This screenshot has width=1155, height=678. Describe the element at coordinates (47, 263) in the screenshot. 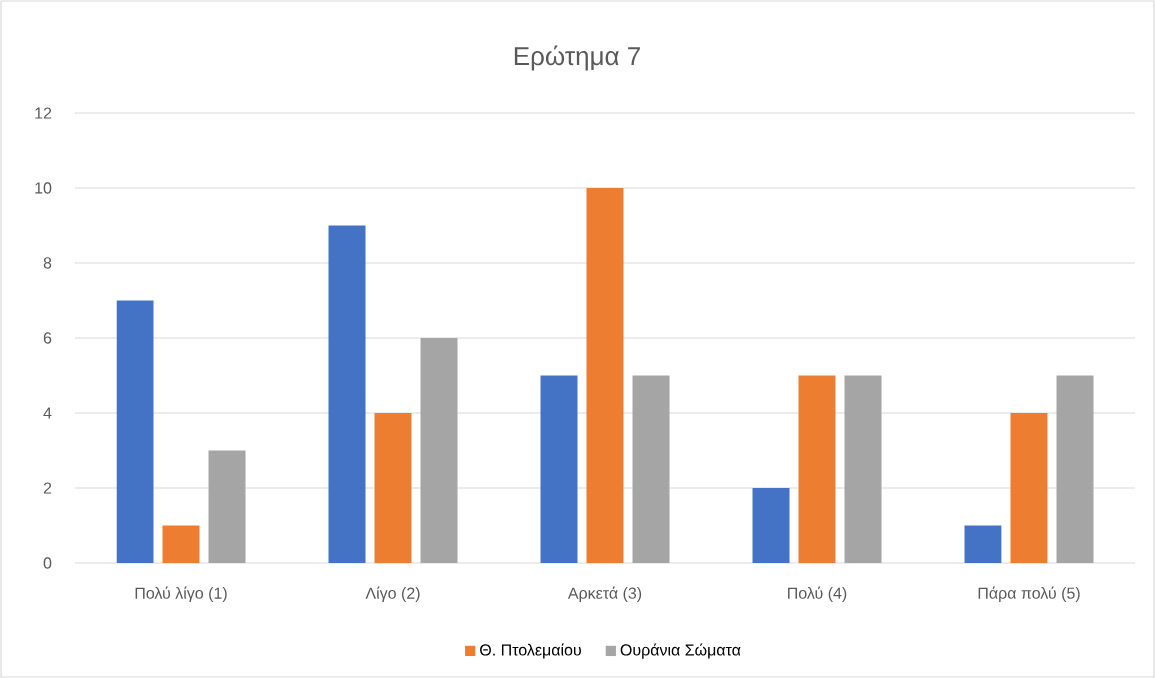

I see `y-tick-label: 8` at that location.